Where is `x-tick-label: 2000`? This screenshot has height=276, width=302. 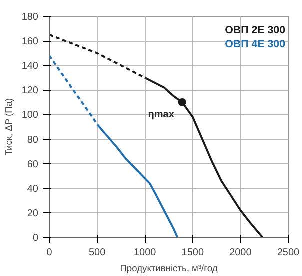 x-tick-label: 2000 is located at coordinates (241, 253).